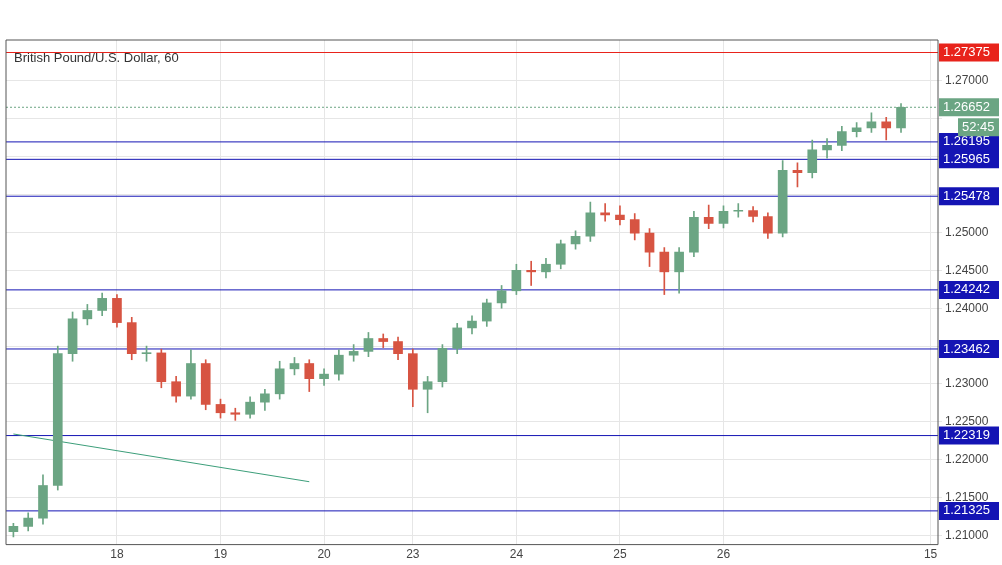 The image size is (1002, 565). I want to click on ref-line-label: 1.24242, so click(966, 289).